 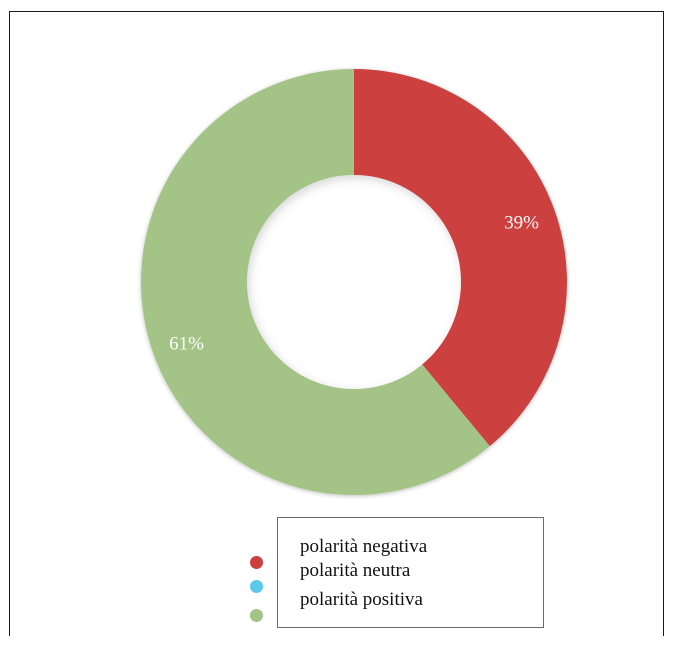 What do you see at coordinates (354, 282) in the screenshot?
I see `donut-hole` at bounding box center [354, 282].